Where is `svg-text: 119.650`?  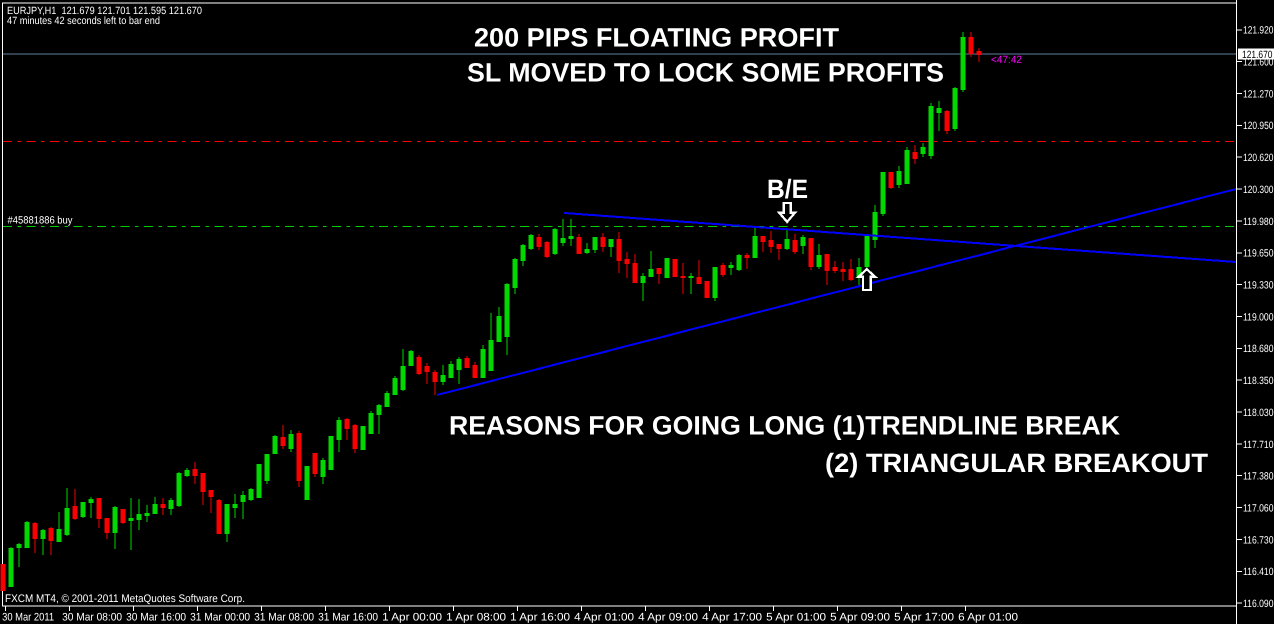 svg-text: 119.650 is located at coordinates (1258, 254).